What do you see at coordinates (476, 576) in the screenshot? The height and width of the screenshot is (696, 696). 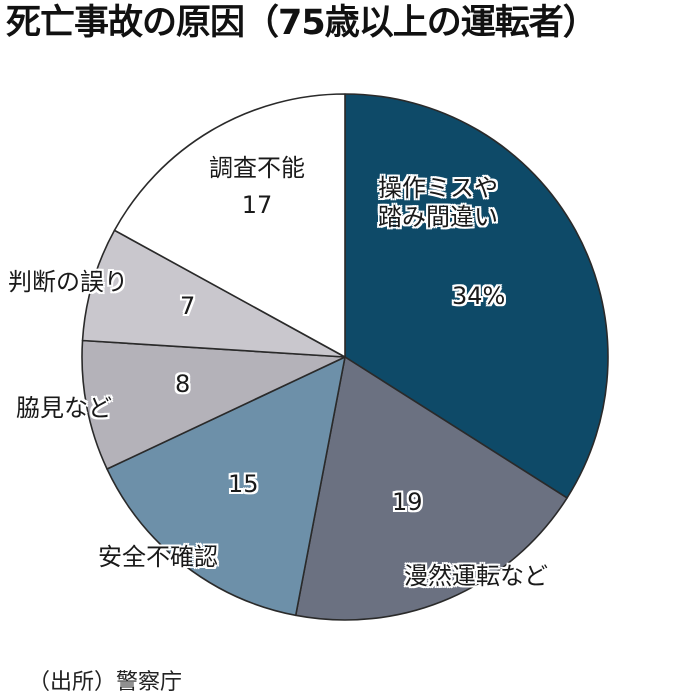 I see `slice-label-careless-driving: 漫然運転など` at bounding box center [476, 576].